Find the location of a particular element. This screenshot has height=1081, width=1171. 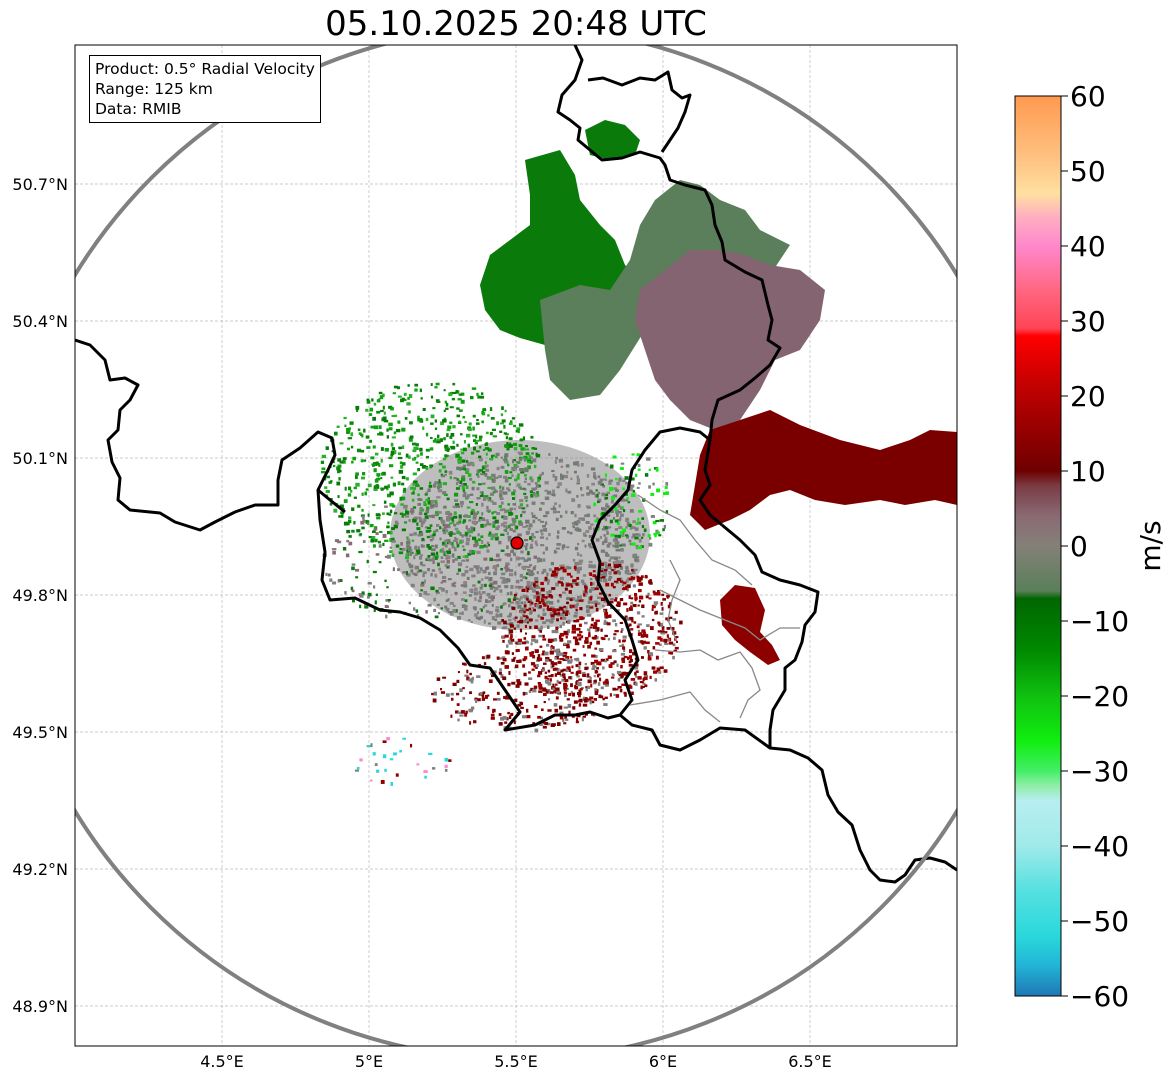

x-tick-label: 4.5°E is located at coordinates (222, 1061).